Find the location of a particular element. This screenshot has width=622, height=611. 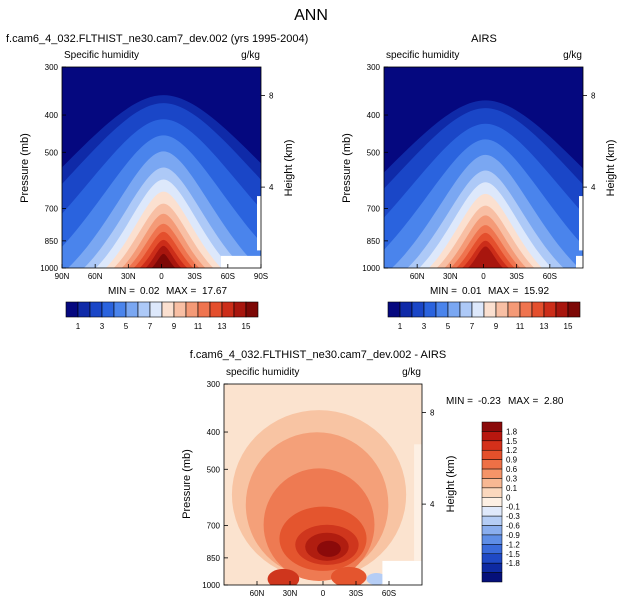

colorbar-label: 1.2 is located at coordinates (512, 450).